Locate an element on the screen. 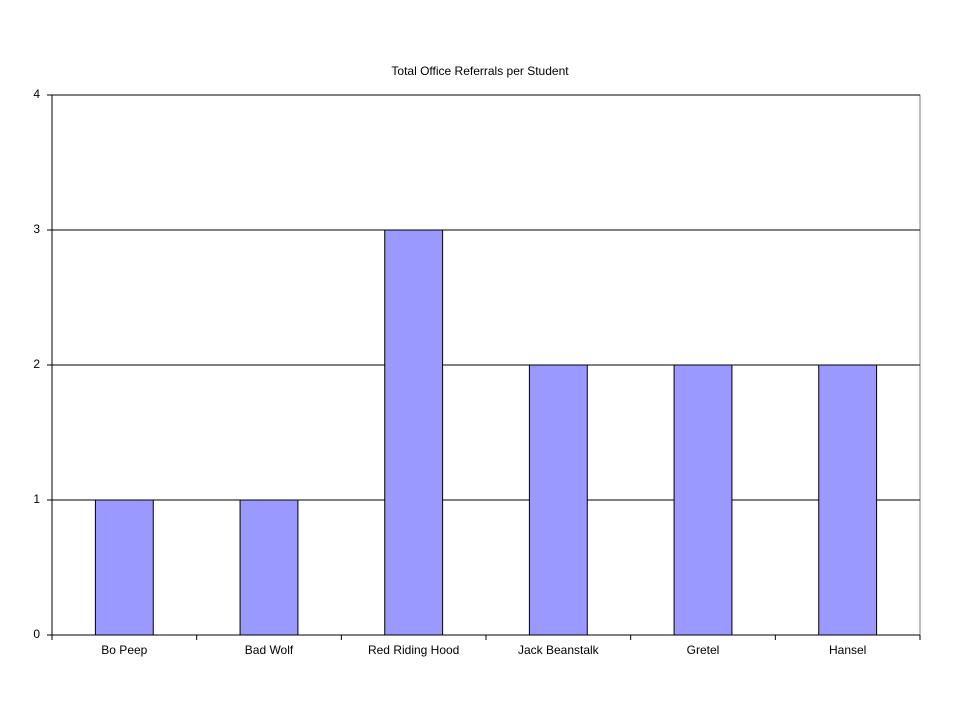 The height and width of the screenshot is (720, 960). chart-title: Total Office Referrals per Student is located at coordinates (480, 71).